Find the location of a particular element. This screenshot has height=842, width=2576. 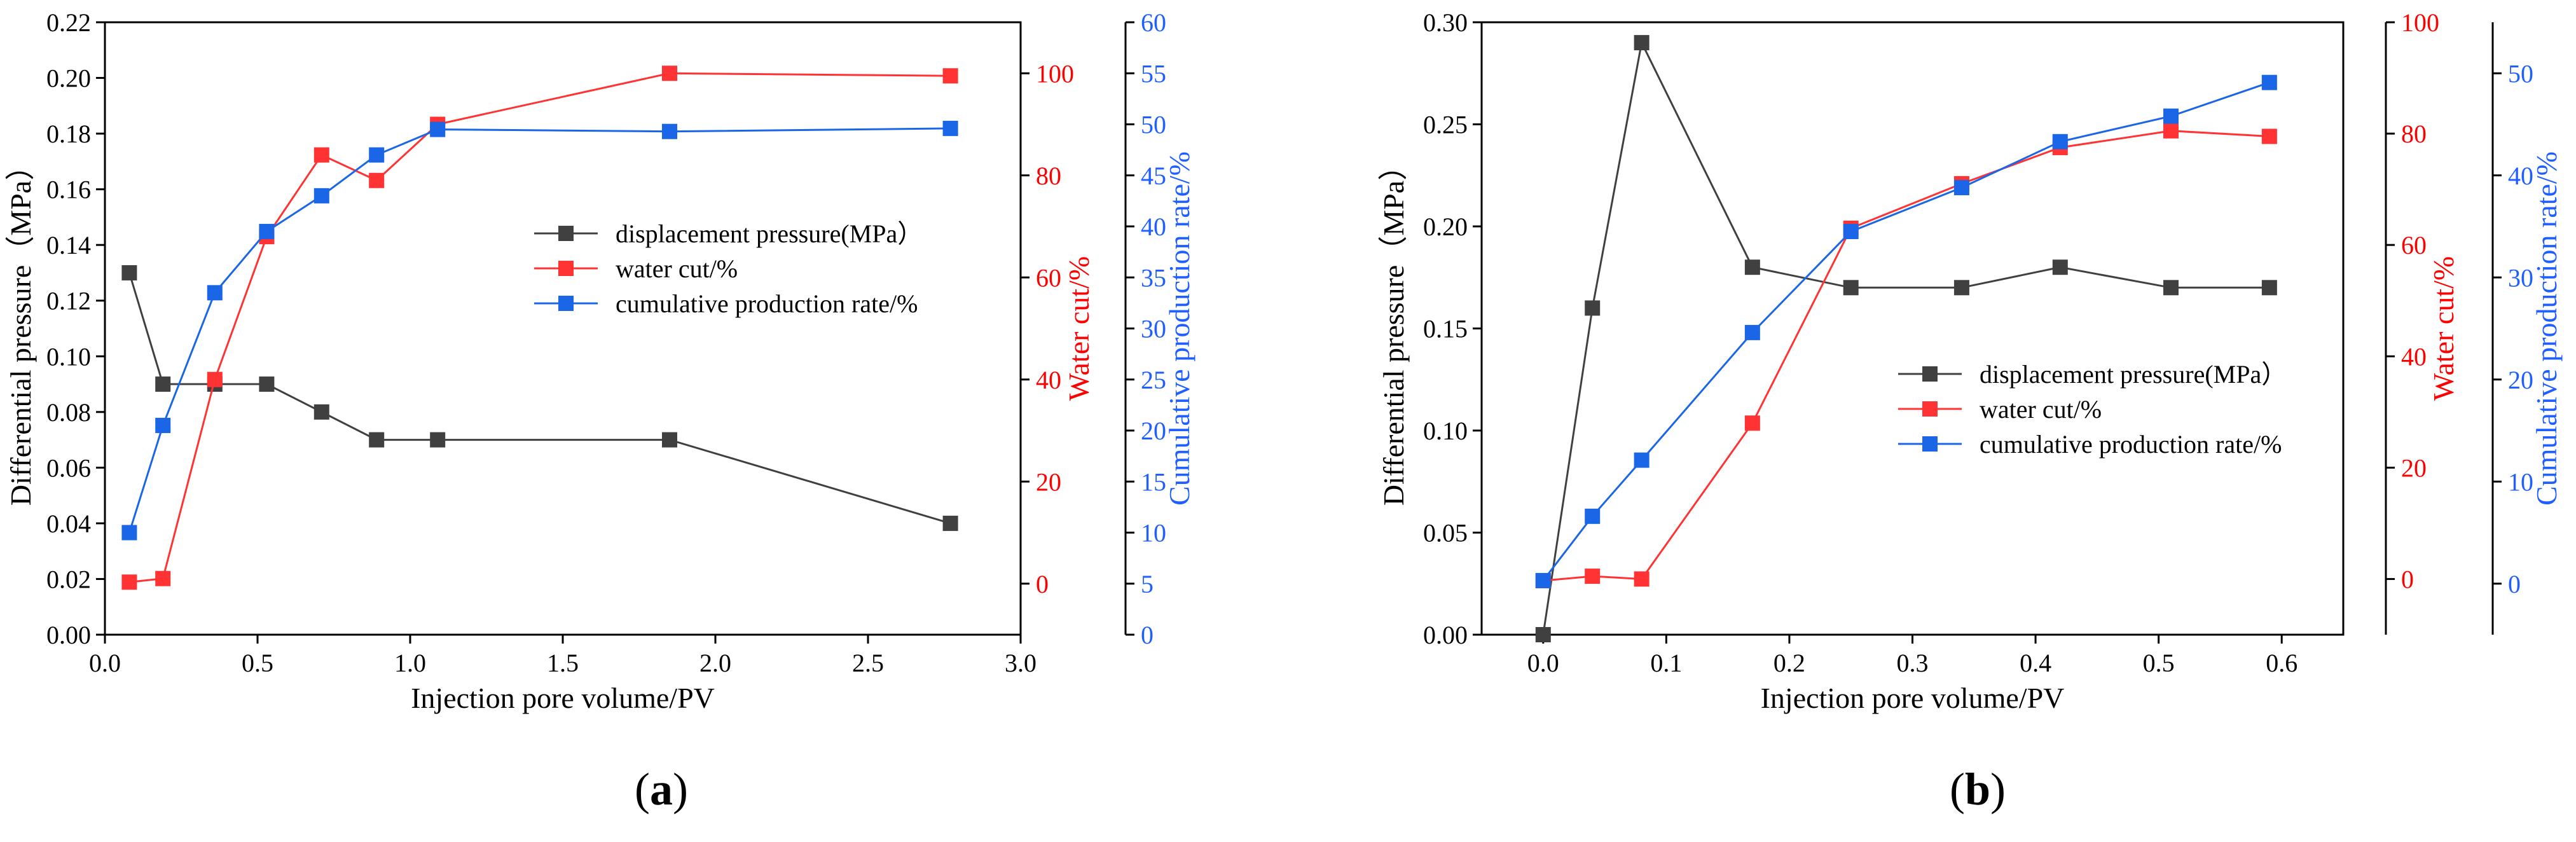

left-y-tick-label: 0.14 is located at coordinates (68, 245).